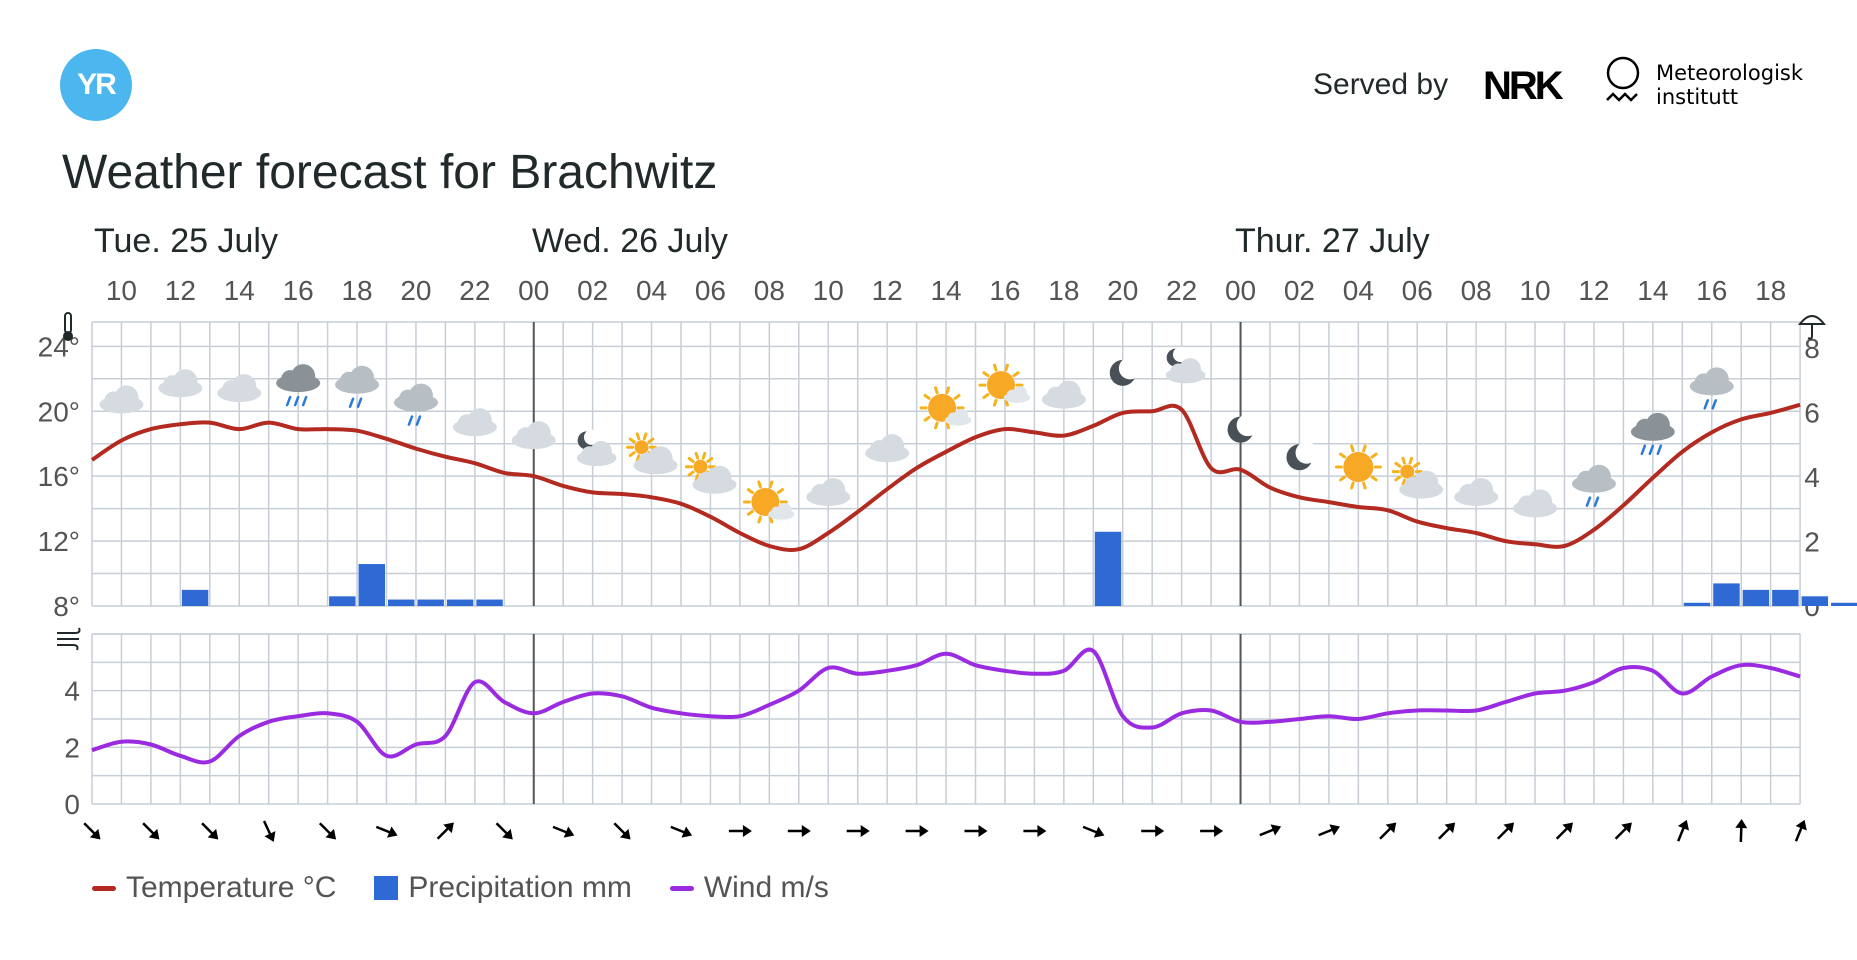  Describe the element at coordinates (72, 691) in the screenshot. I see `wind-tick-label: 4` at that location.